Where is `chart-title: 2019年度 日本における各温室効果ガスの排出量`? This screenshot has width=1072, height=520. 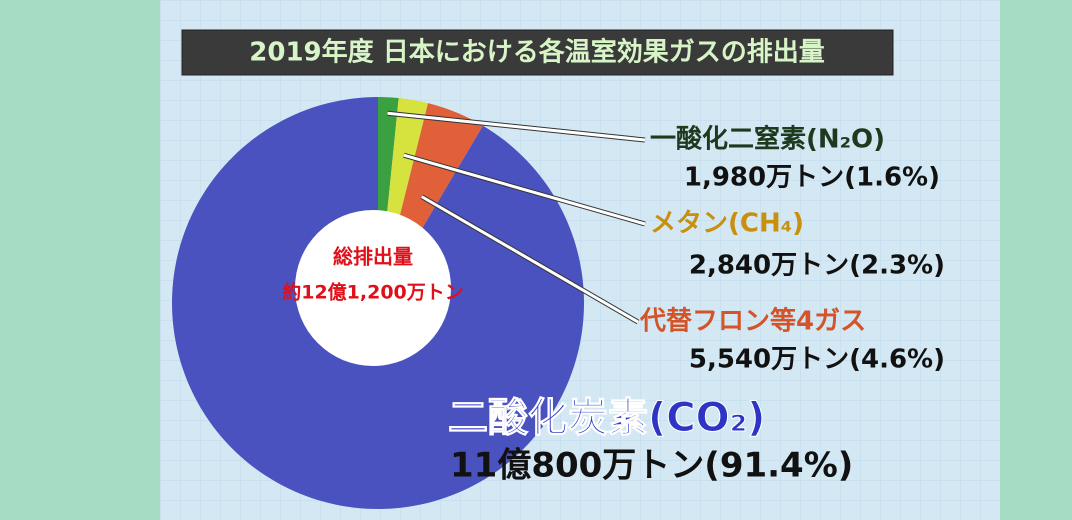 chart-title: 2019年度 日本における各温室効果ガスの排出量 is located at coordinates (536, 52).